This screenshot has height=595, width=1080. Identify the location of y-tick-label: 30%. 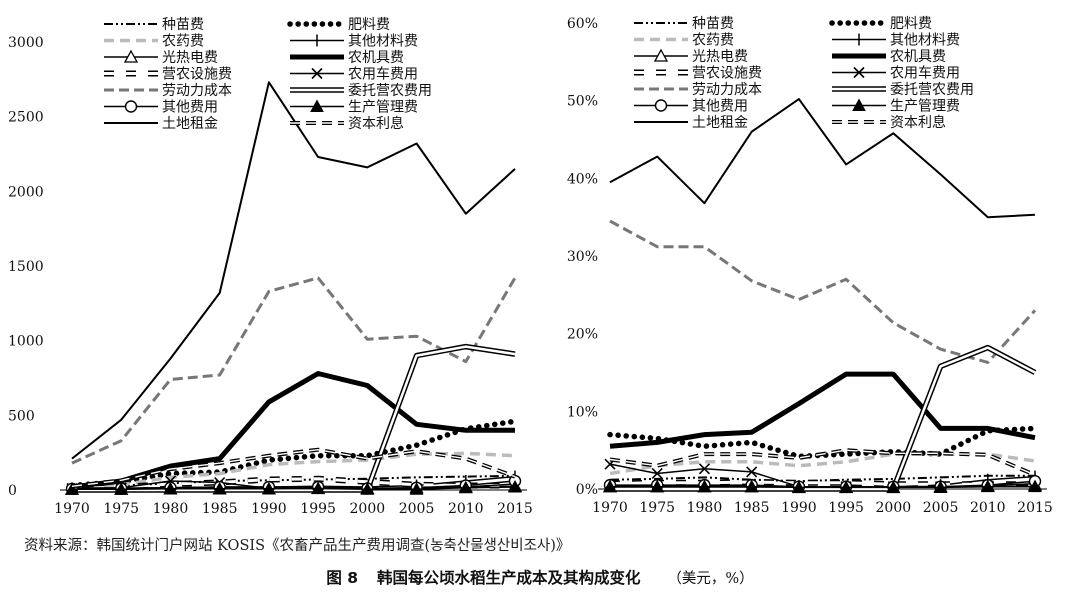
(582, 257).